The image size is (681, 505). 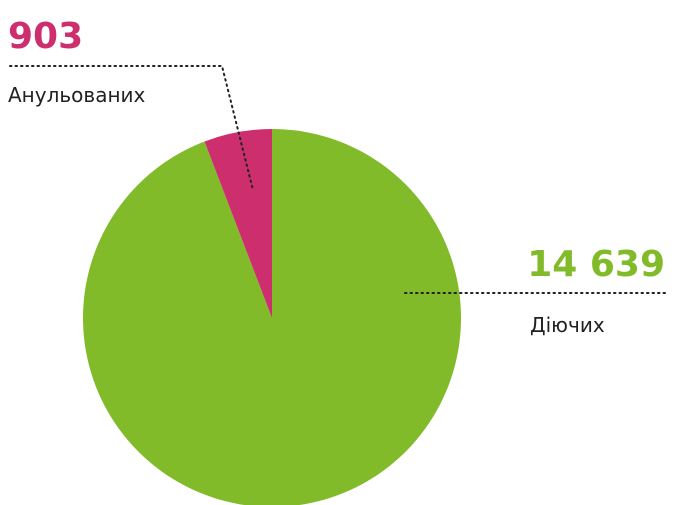 I want to click on leader-line, so click(x=131, y=128).